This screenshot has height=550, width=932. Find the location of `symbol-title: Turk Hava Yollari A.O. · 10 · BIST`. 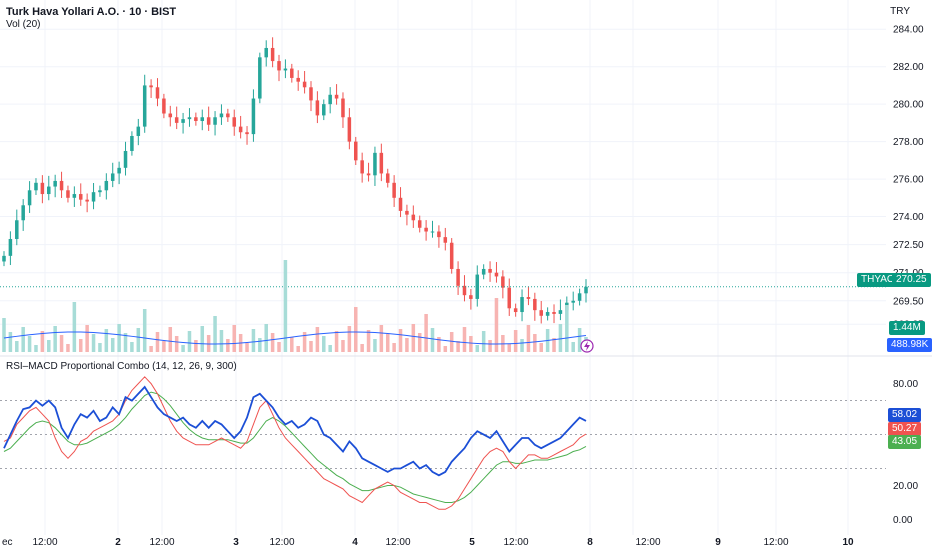

symbol-title: Turk Hava Yollari A.O. · 10 · BIST is located at coordinates (91, 12).